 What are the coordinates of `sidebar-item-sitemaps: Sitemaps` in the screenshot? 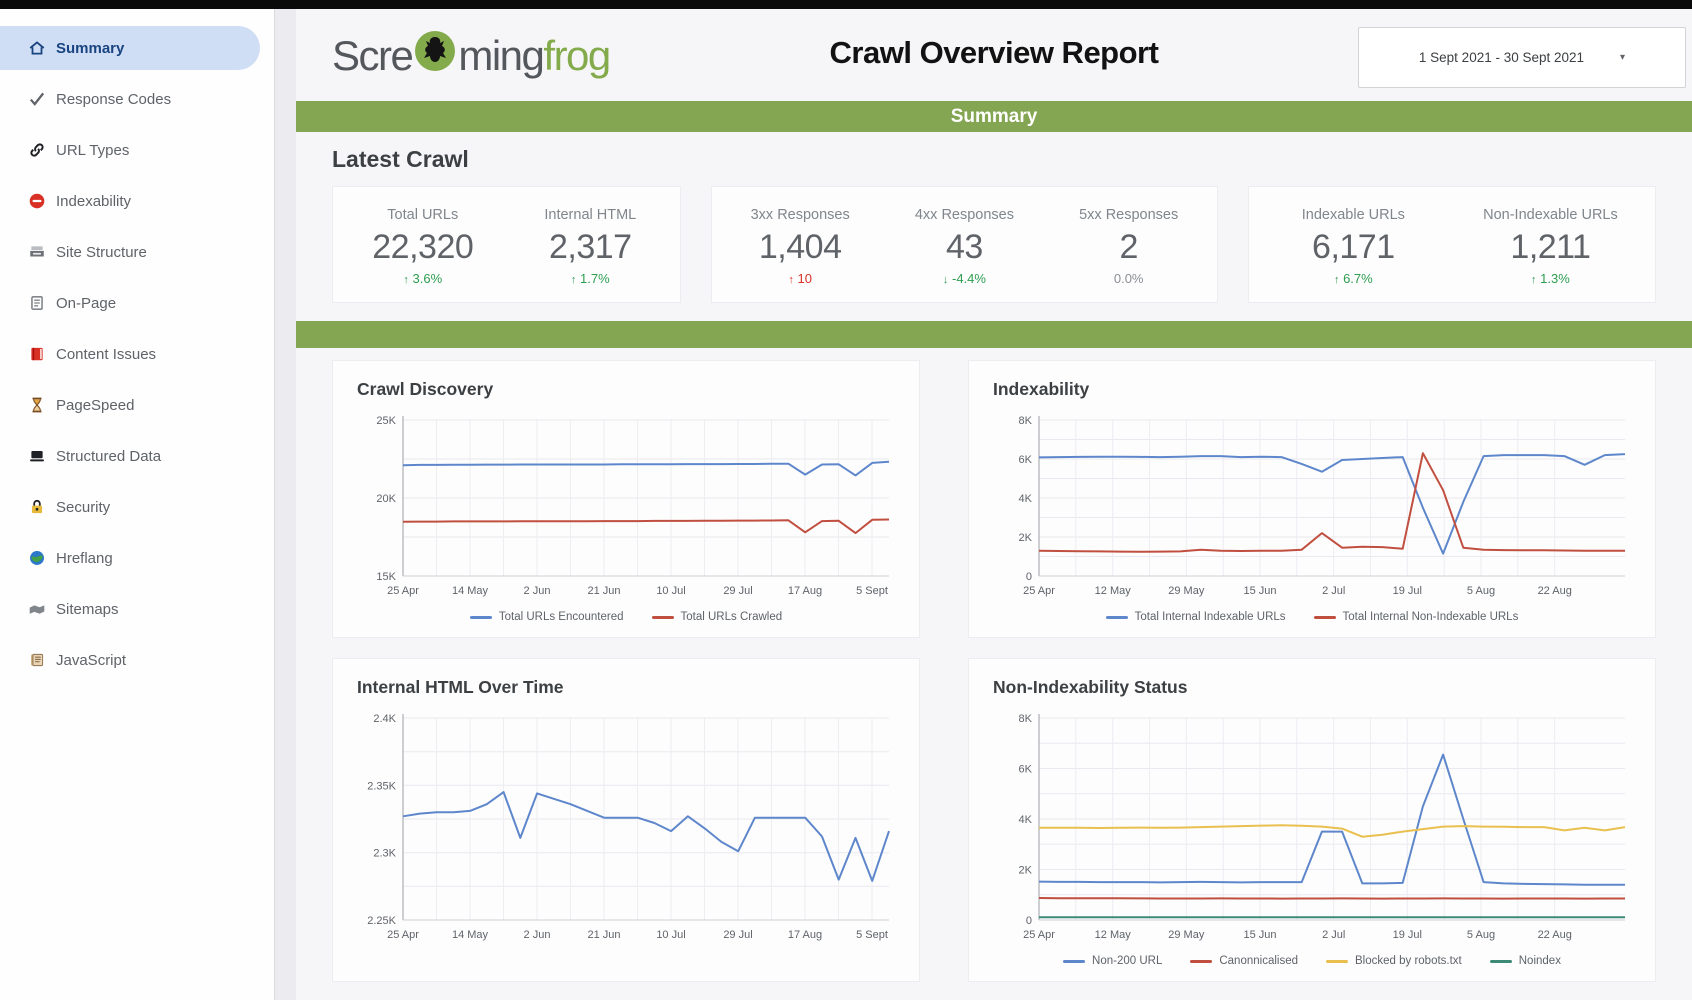 It's located at (130, 609).